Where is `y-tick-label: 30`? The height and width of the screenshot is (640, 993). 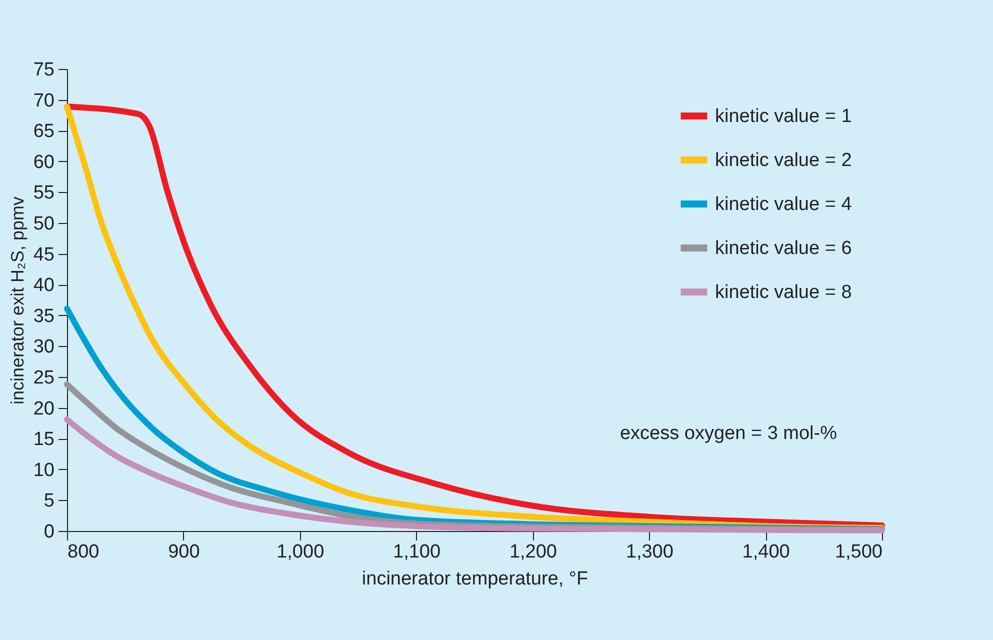 y-tick-label: 30 is located at coordinates (43, 347).